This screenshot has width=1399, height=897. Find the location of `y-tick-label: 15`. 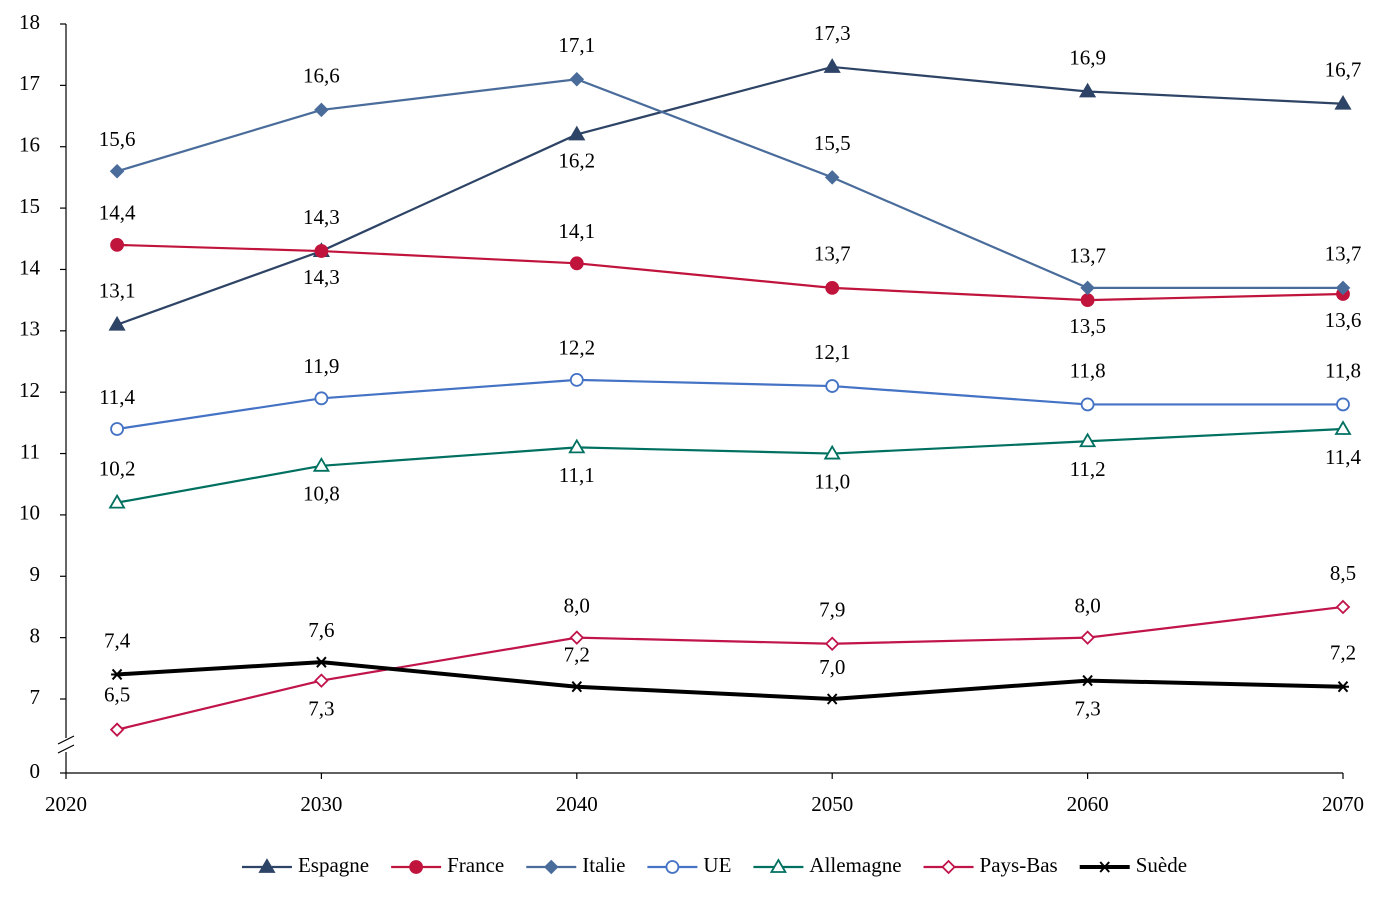

y-tick-label: 15 is located at coordinates (29, 206).